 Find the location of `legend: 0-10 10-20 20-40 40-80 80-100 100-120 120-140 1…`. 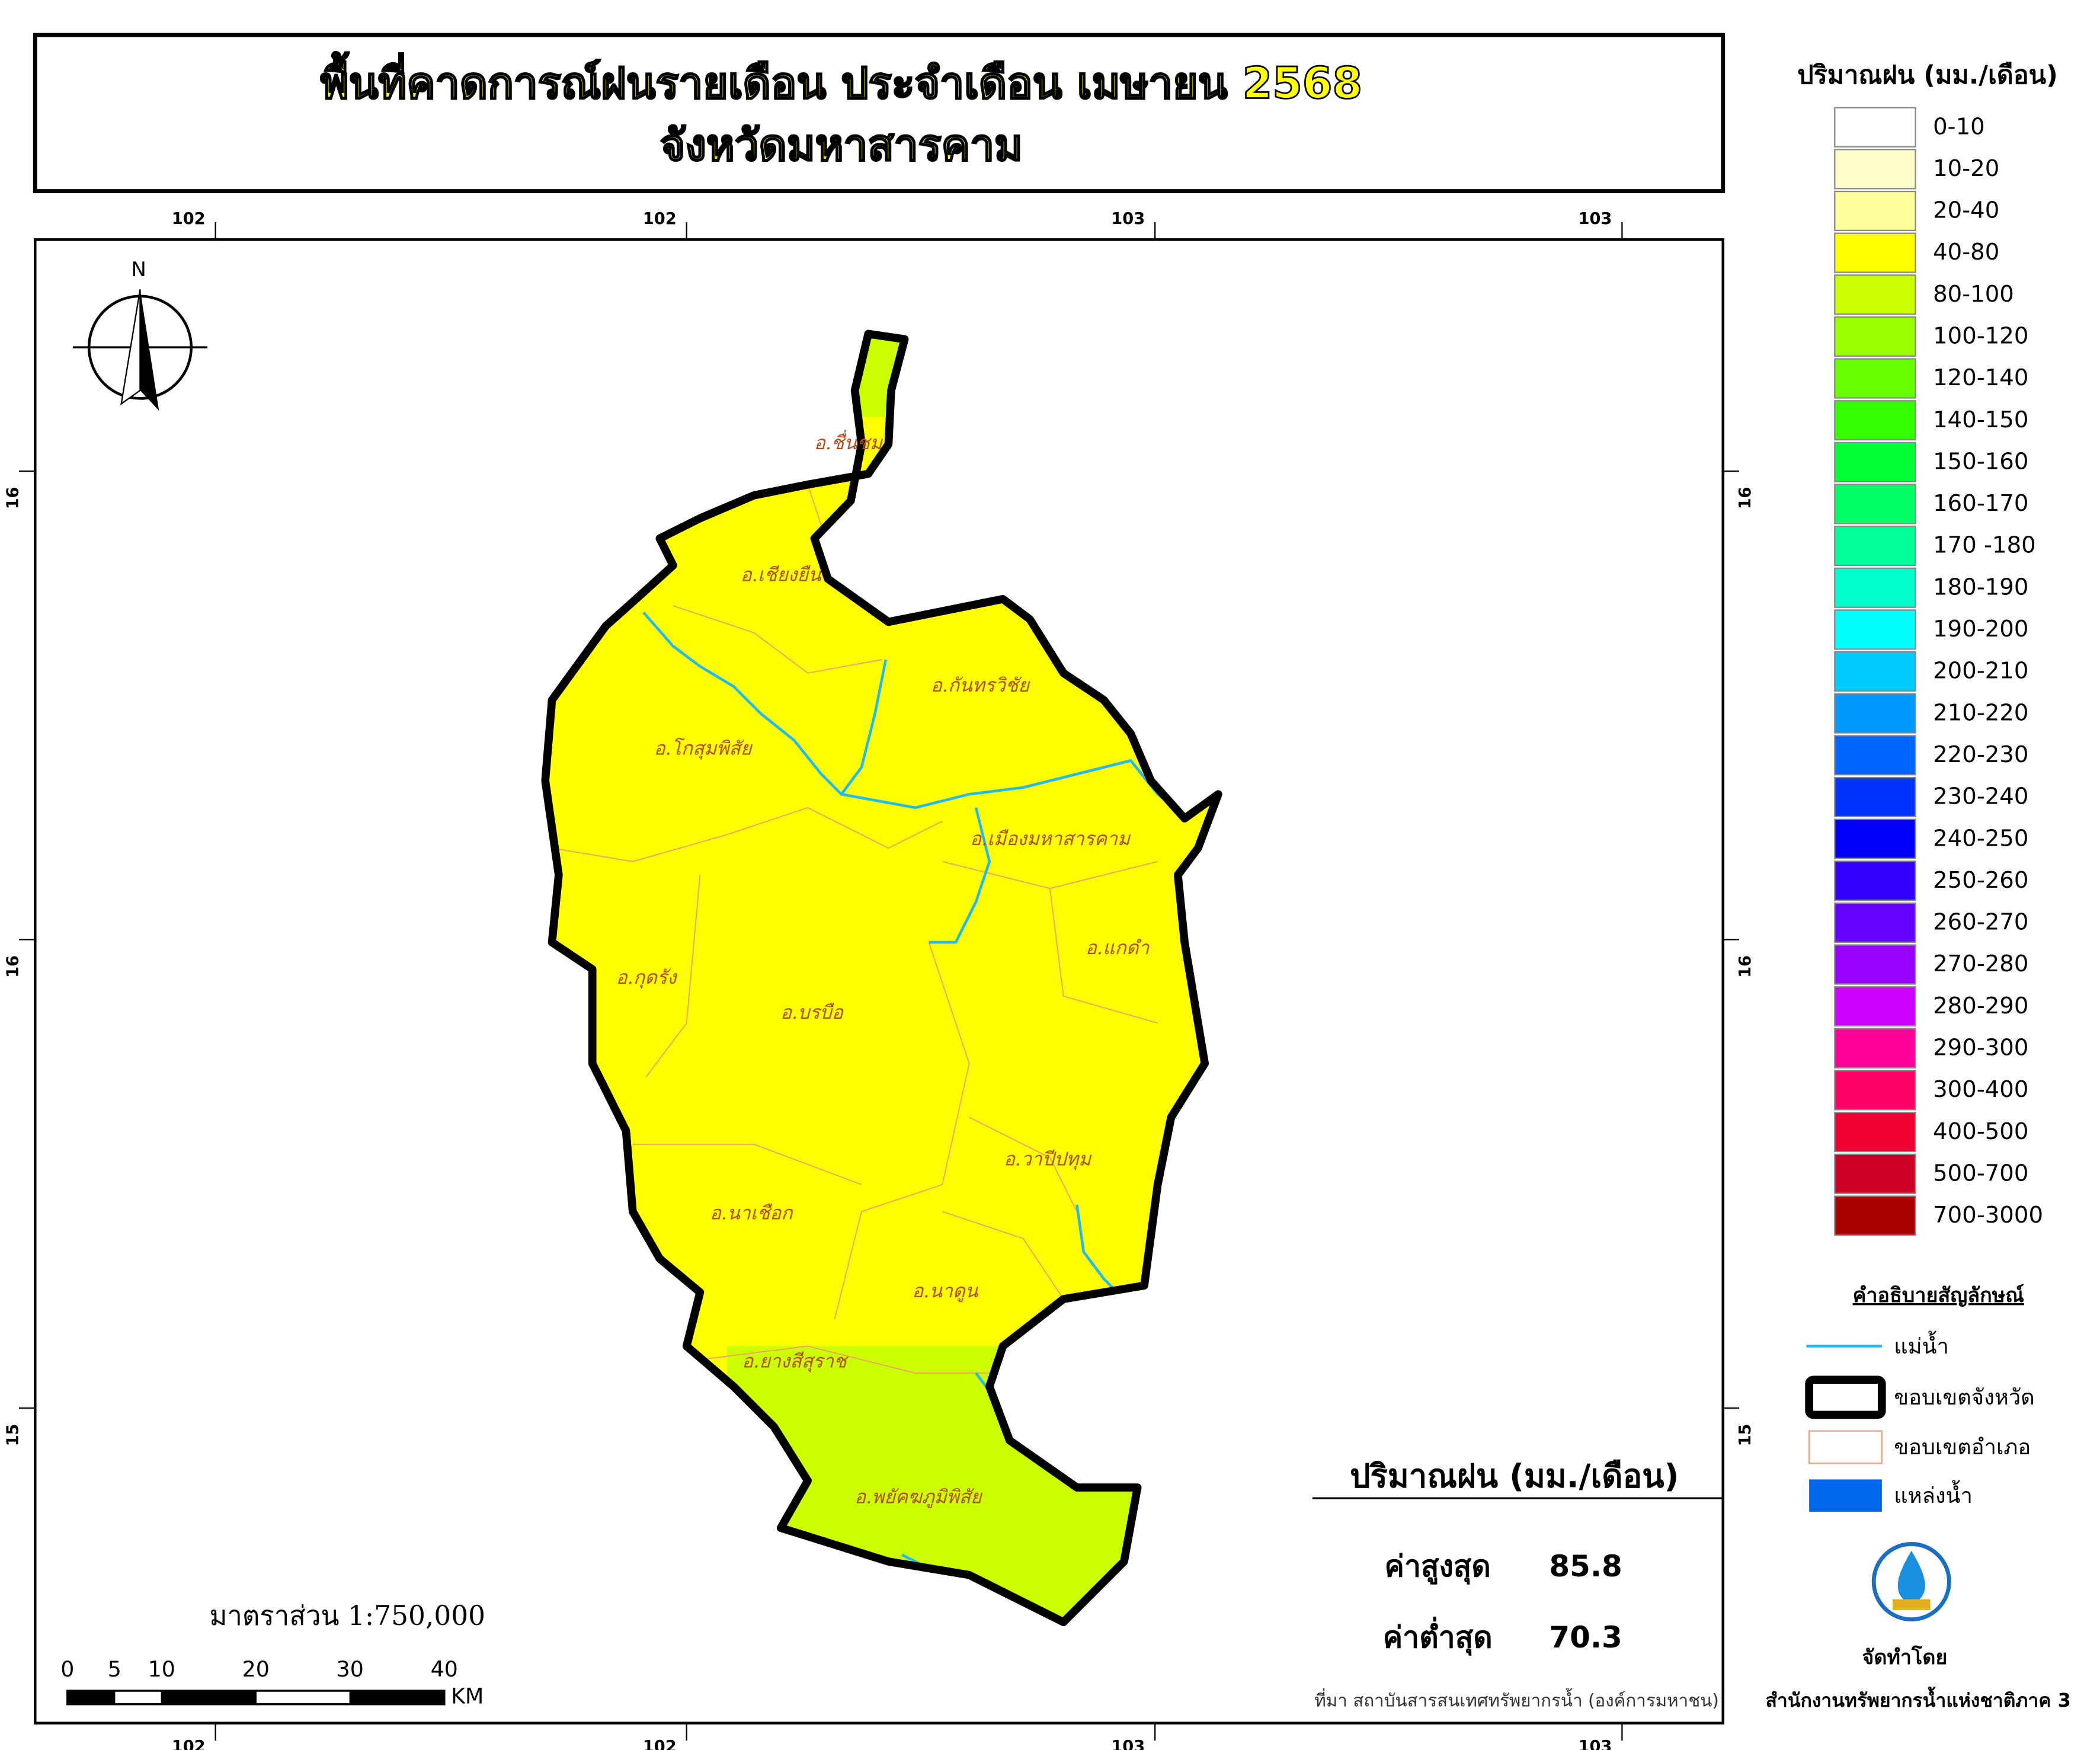

legend: 0-10 10-20 20-40 40-80 80-100 100-120 120-140 1… is located at coordinates (1938, 671).